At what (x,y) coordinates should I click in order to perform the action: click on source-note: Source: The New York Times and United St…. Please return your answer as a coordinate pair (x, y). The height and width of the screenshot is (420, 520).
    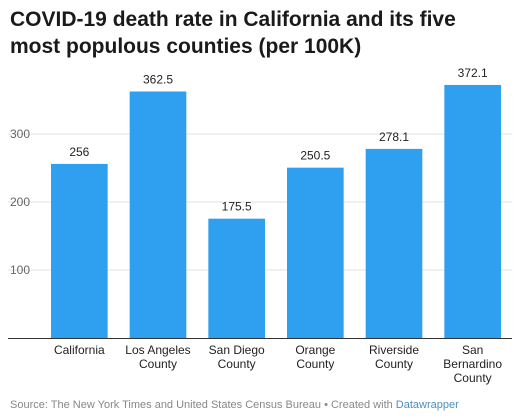
    Looking at the image, I should click on (262, 405).